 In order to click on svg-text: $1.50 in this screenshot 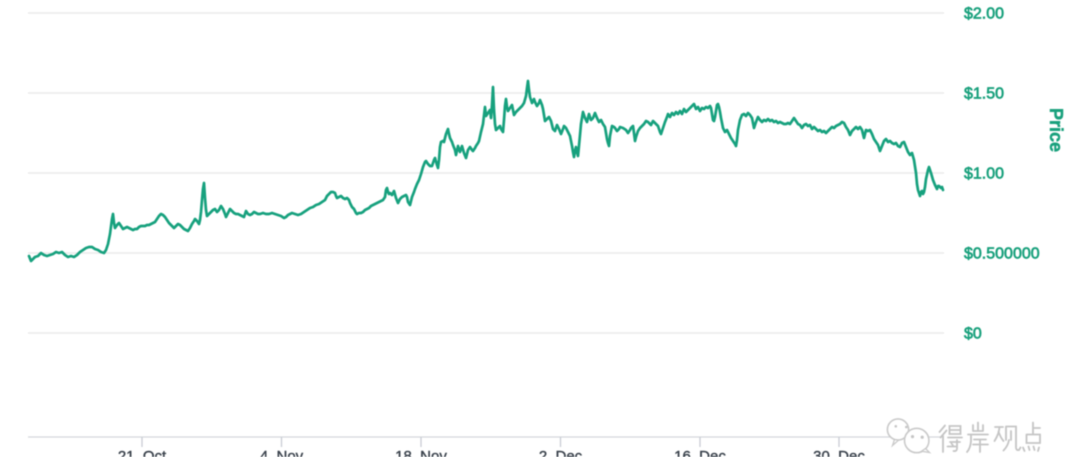, I will do `click(984, 94)`.